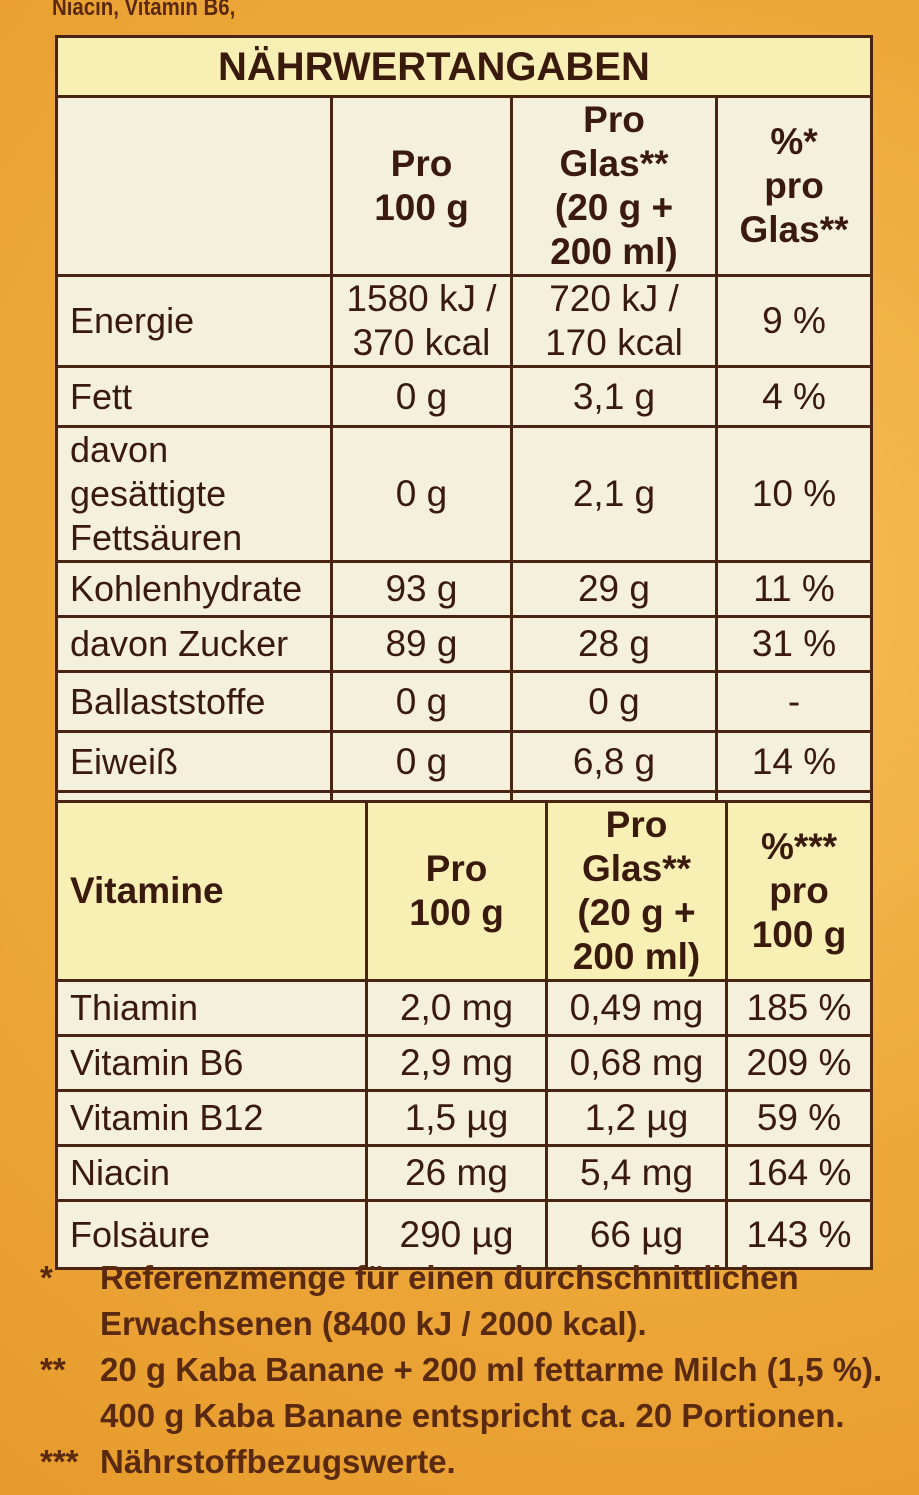  I want to click on vitamin-row: Vitamin B6 2,9 mg 0,68 mg 209 %, so click(464, 1063).